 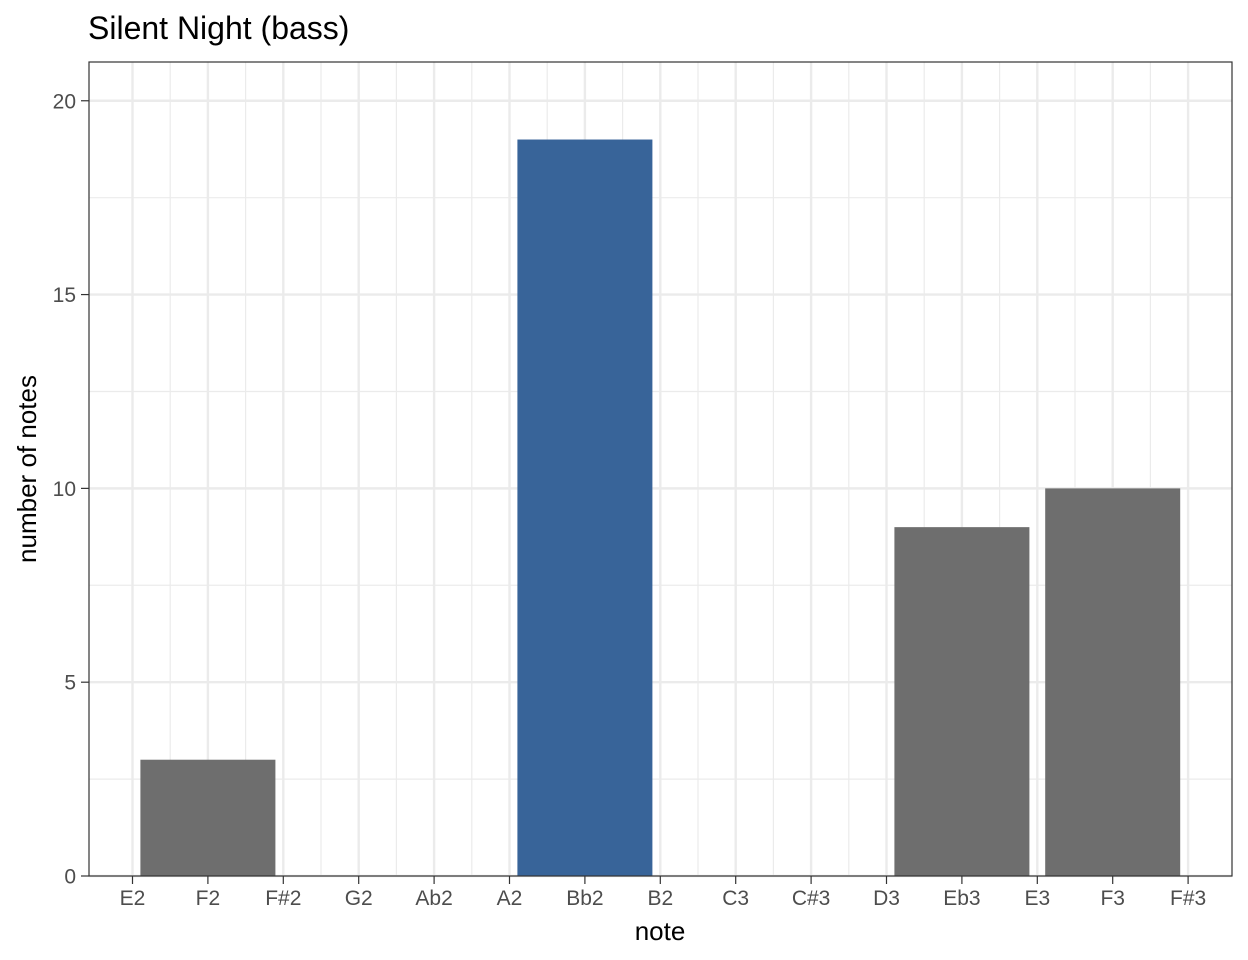 What do you see at coordinates (660, 898) in the screenshot?
I see `x-tick-label: B2` at bounding box center [660, 898].